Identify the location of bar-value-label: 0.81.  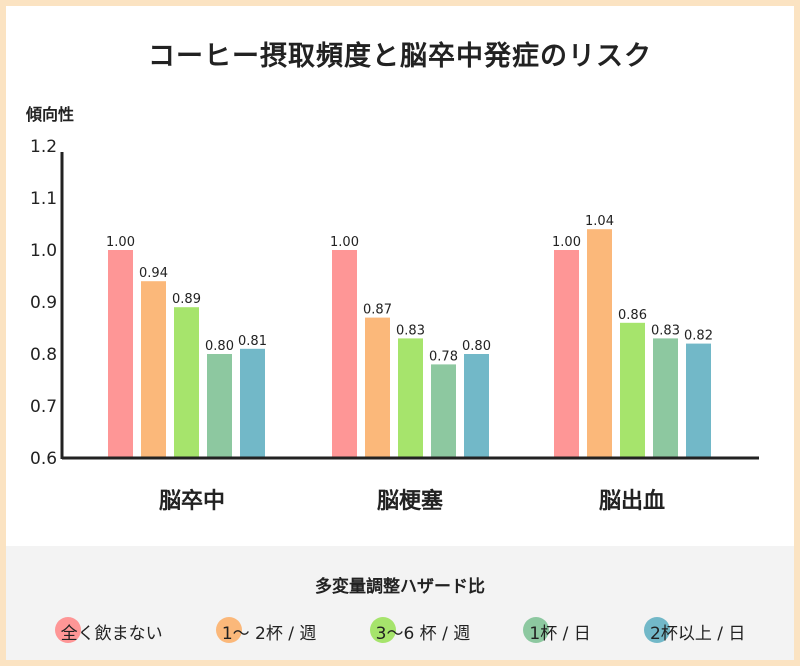
(252, 341).